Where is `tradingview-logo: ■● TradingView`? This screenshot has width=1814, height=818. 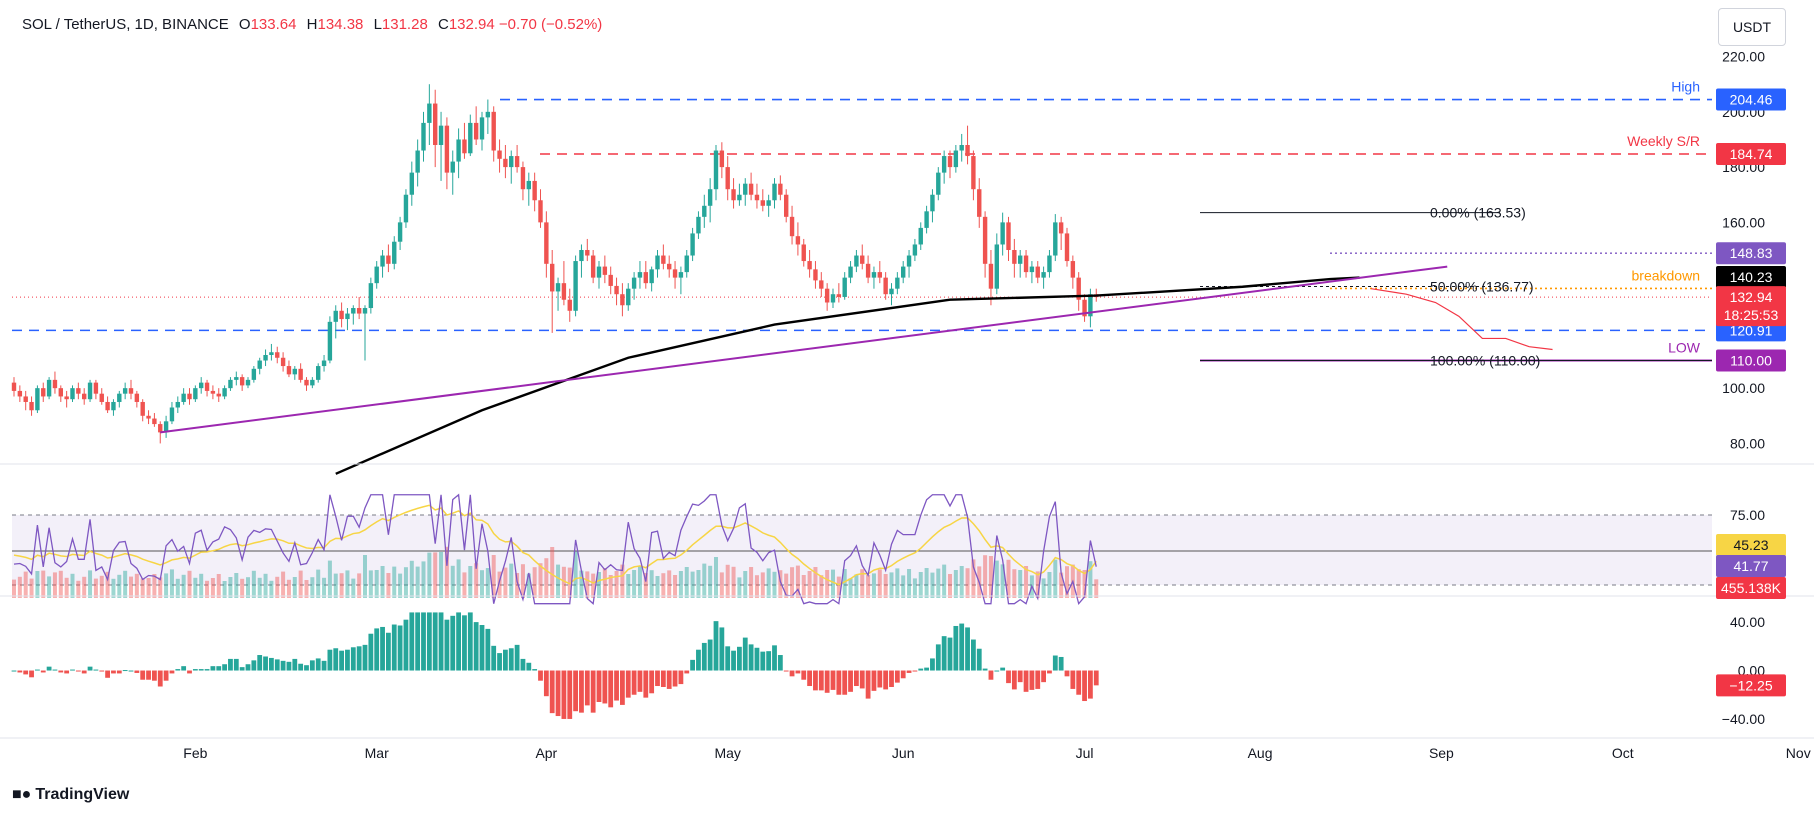
tradingview-logo: ■● TradingView is located at coordinates (70, 795).